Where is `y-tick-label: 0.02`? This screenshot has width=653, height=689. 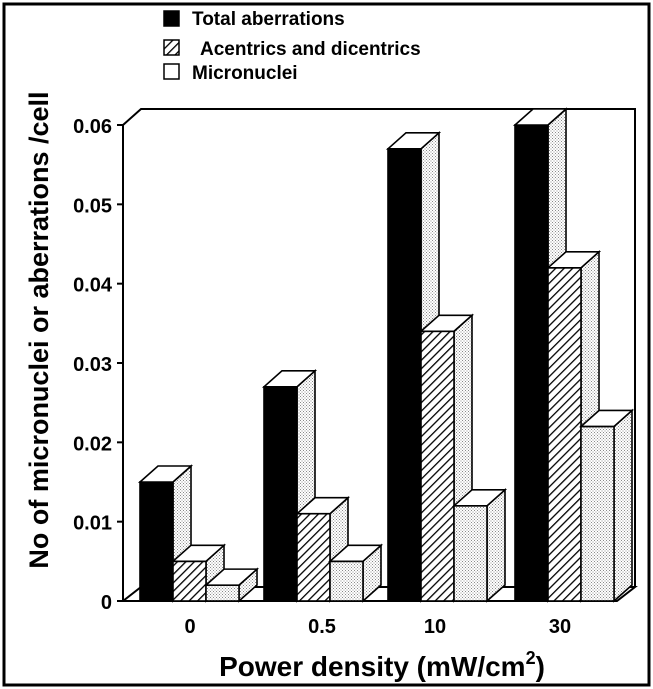 y-tick-label: 0.02 is located at coordinates (92, 444).